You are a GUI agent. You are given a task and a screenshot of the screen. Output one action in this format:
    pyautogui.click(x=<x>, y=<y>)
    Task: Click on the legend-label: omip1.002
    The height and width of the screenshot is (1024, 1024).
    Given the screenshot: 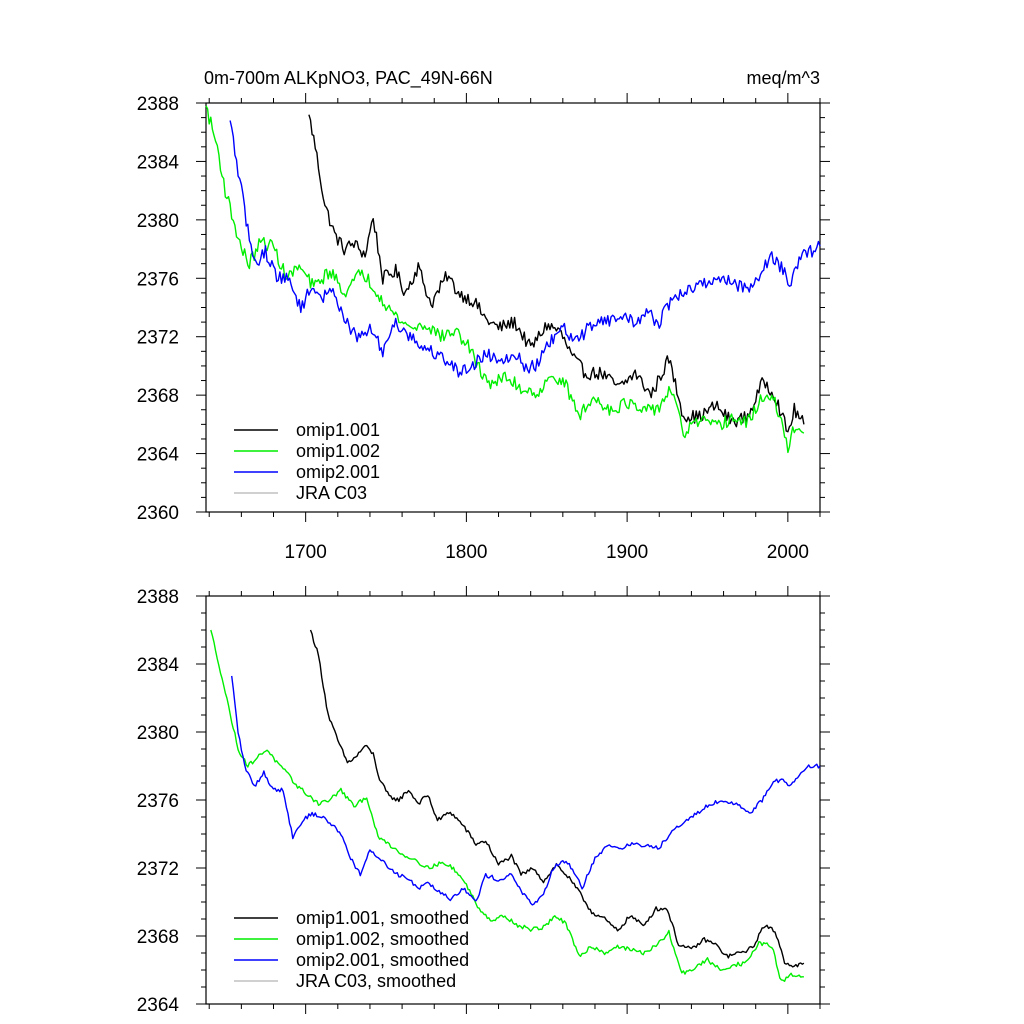 What is the action you would take?
    pyautogui.click(x=338, y=451)
    